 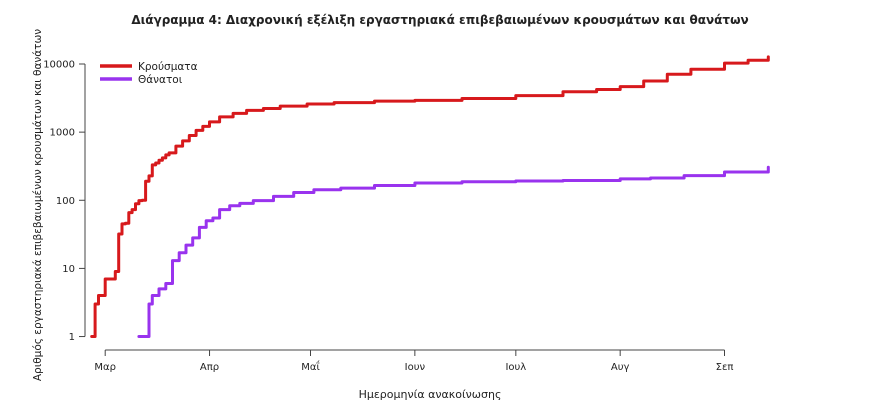 I want to click on y-tick-label: 1000, so click(x=62, y=133).